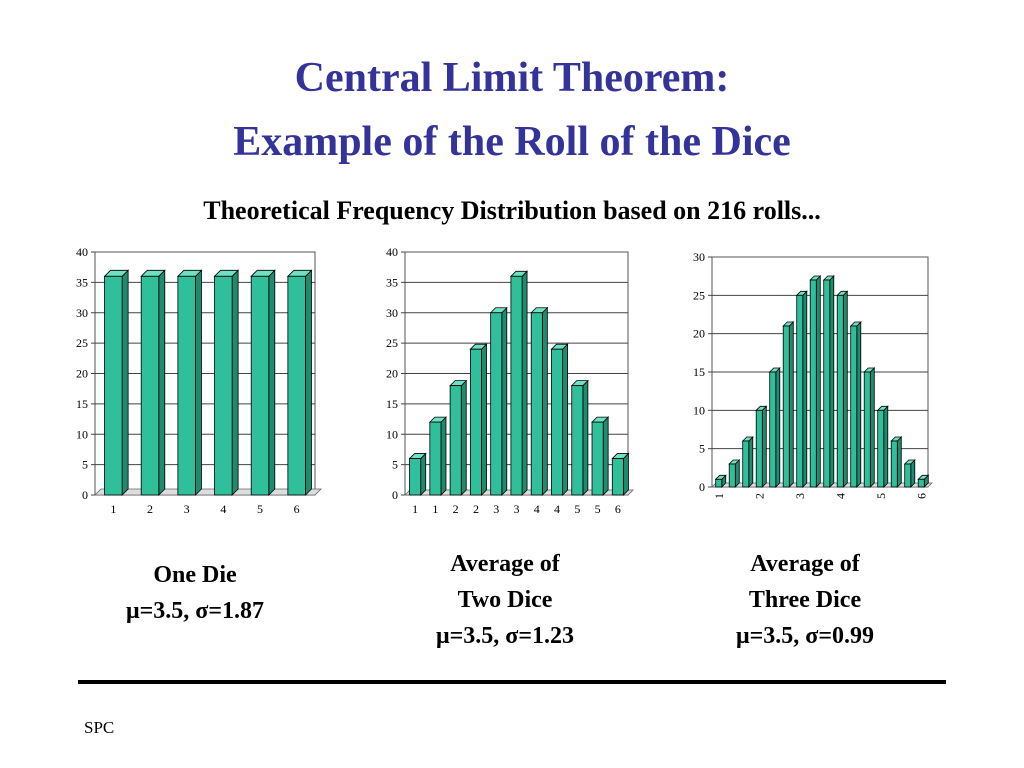 Image resolution: width=1024 pixels, height=768 pixels. Describe the element at coordinates (512, 78) in the screenshot. I see `slide-title-line1: Central Limit Theorem:` at that location.